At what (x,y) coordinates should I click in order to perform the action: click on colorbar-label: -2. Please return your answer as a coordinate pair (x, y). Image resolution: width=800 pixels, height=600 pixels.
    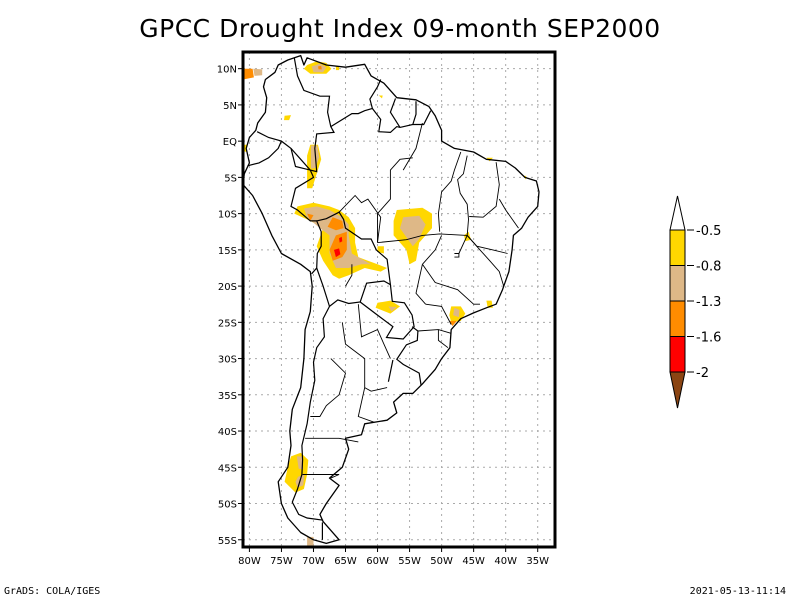
    Looking at the image, I should click on (702, 373).